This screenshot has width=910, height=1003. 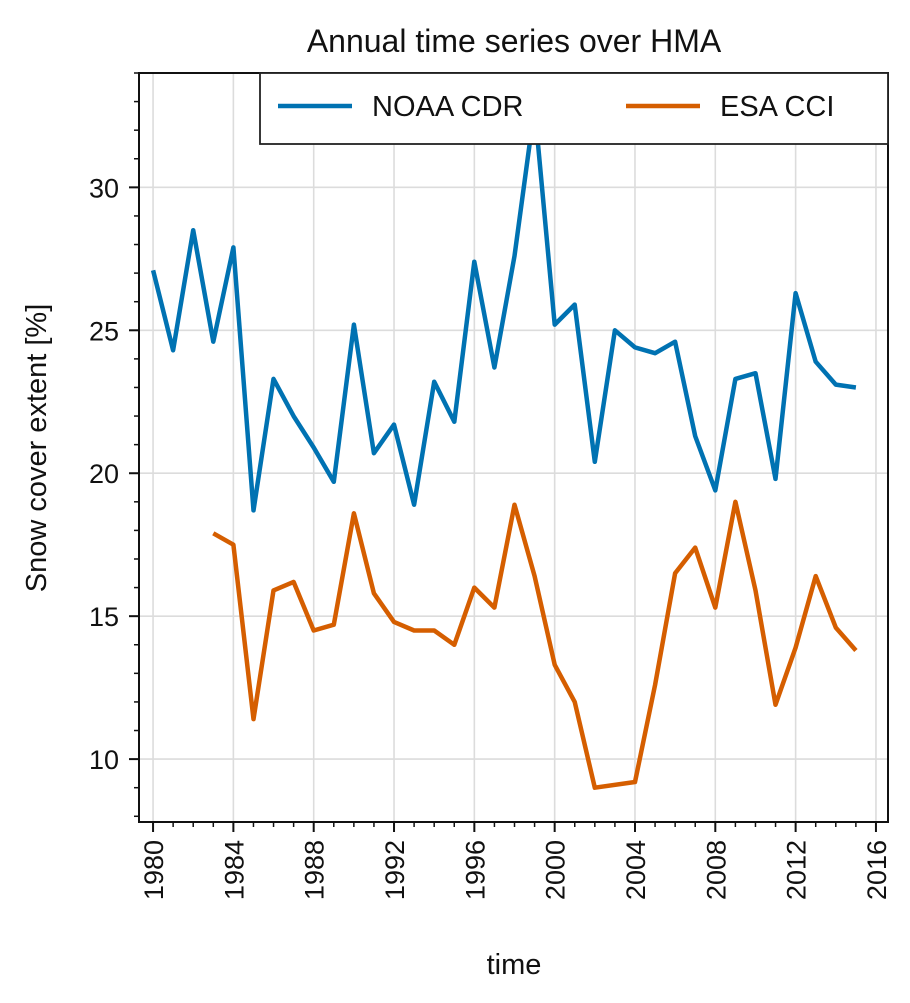 I want to click on x-tick-label: 2012, so click(x=797, y=870).